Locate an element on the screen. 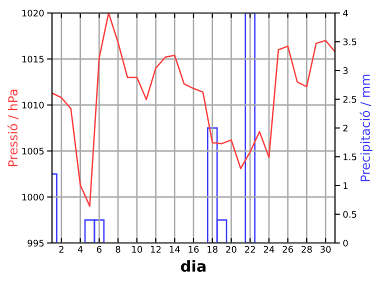 The image size is (384, 288). y2-tick-label: 2 is located at coordinates (345, 128).